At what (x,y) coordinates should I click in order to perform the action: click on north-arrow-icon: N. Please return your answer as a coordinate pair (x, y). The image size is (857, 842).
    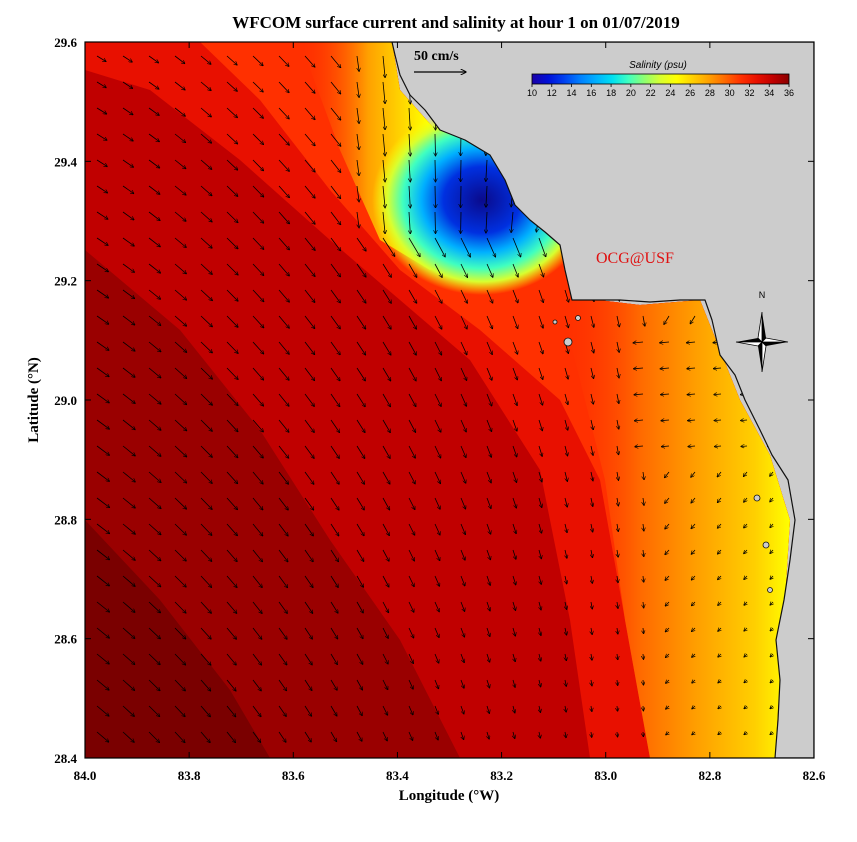
    Looking at the image, I should click on (762, 331).